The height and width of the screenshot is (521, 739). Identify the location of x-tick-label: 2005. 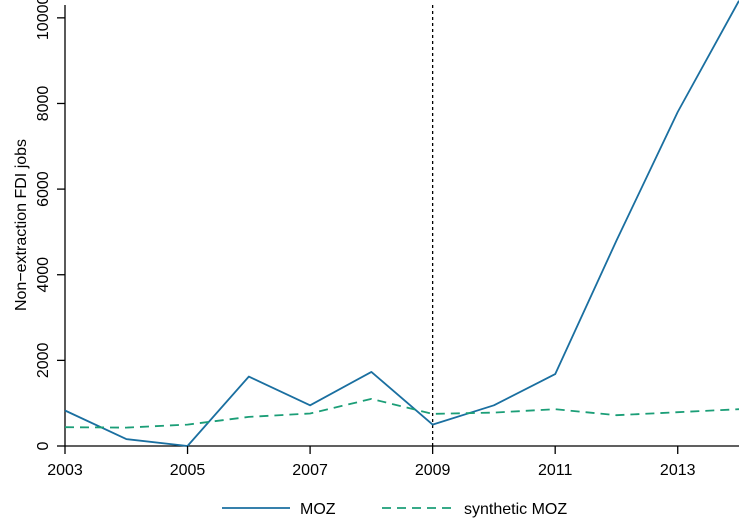
(188, 470).